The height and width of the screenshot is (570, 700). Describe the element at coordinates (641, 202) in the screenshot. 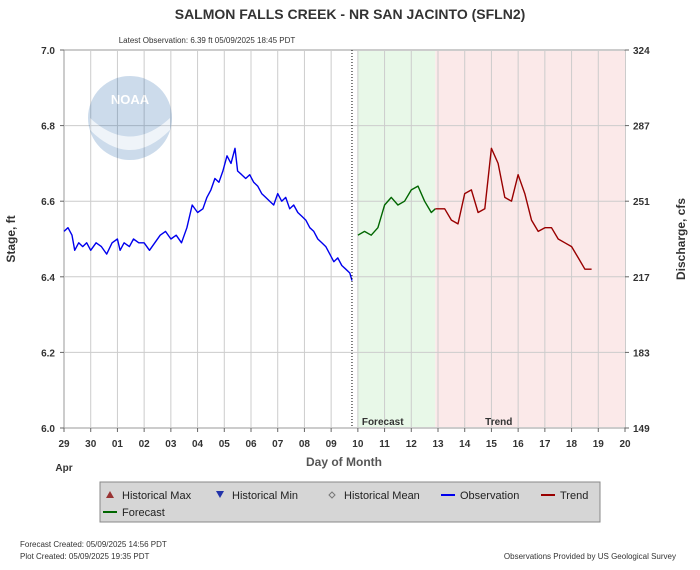

I see `y2-tick-label: 251` at that location.